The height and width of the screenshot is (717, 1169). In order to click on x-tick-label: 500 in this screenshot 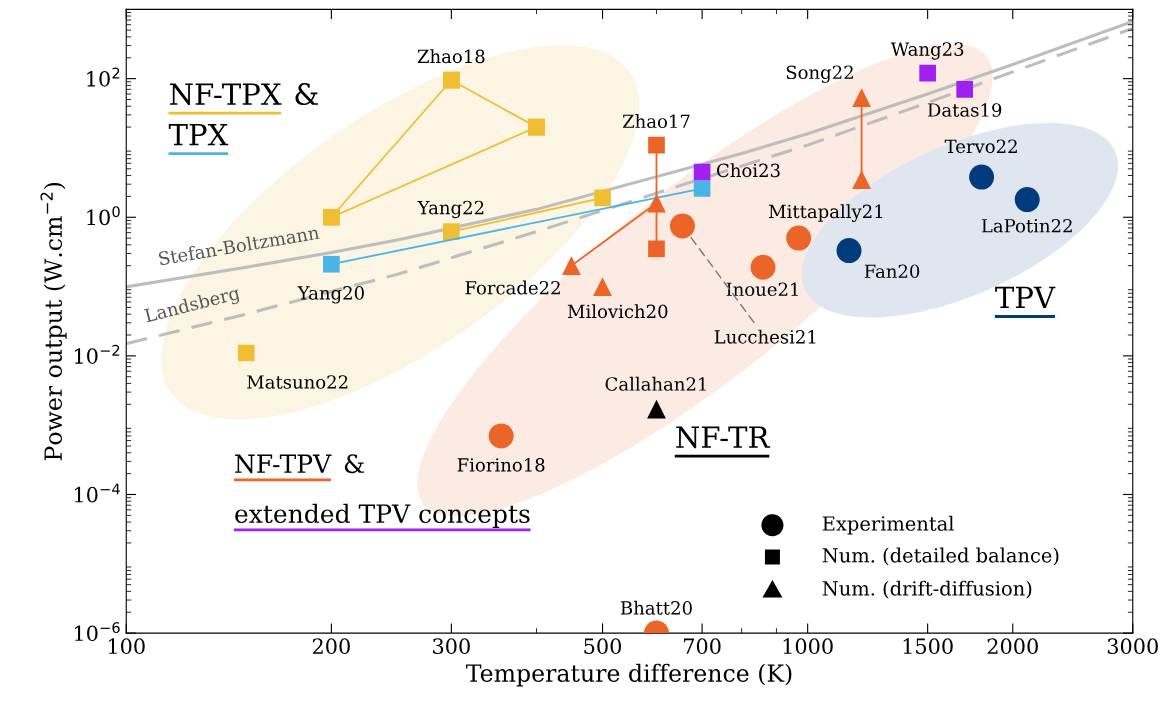, I will do `click(603, 646)`.